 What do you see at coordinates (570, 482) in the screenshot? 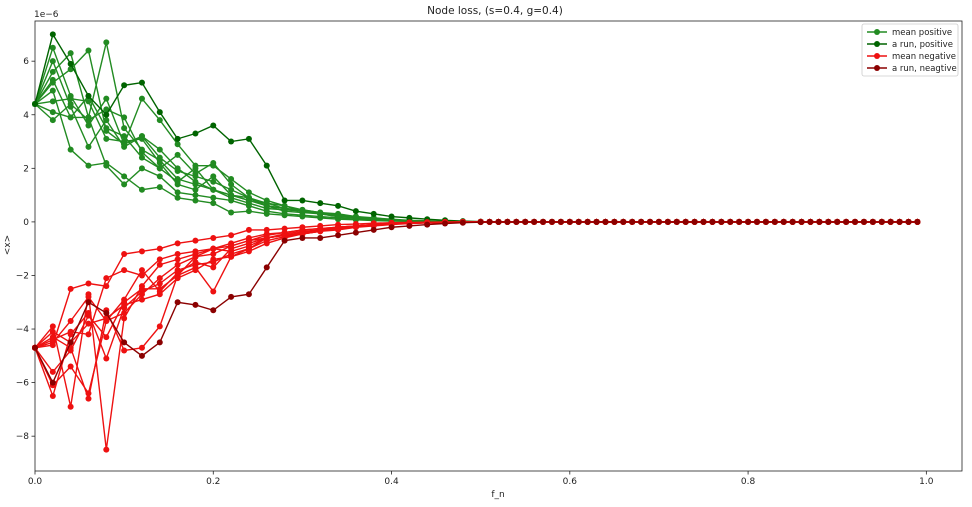
I see `x-tick-label: 0.6` at bounding box center [570, 482].